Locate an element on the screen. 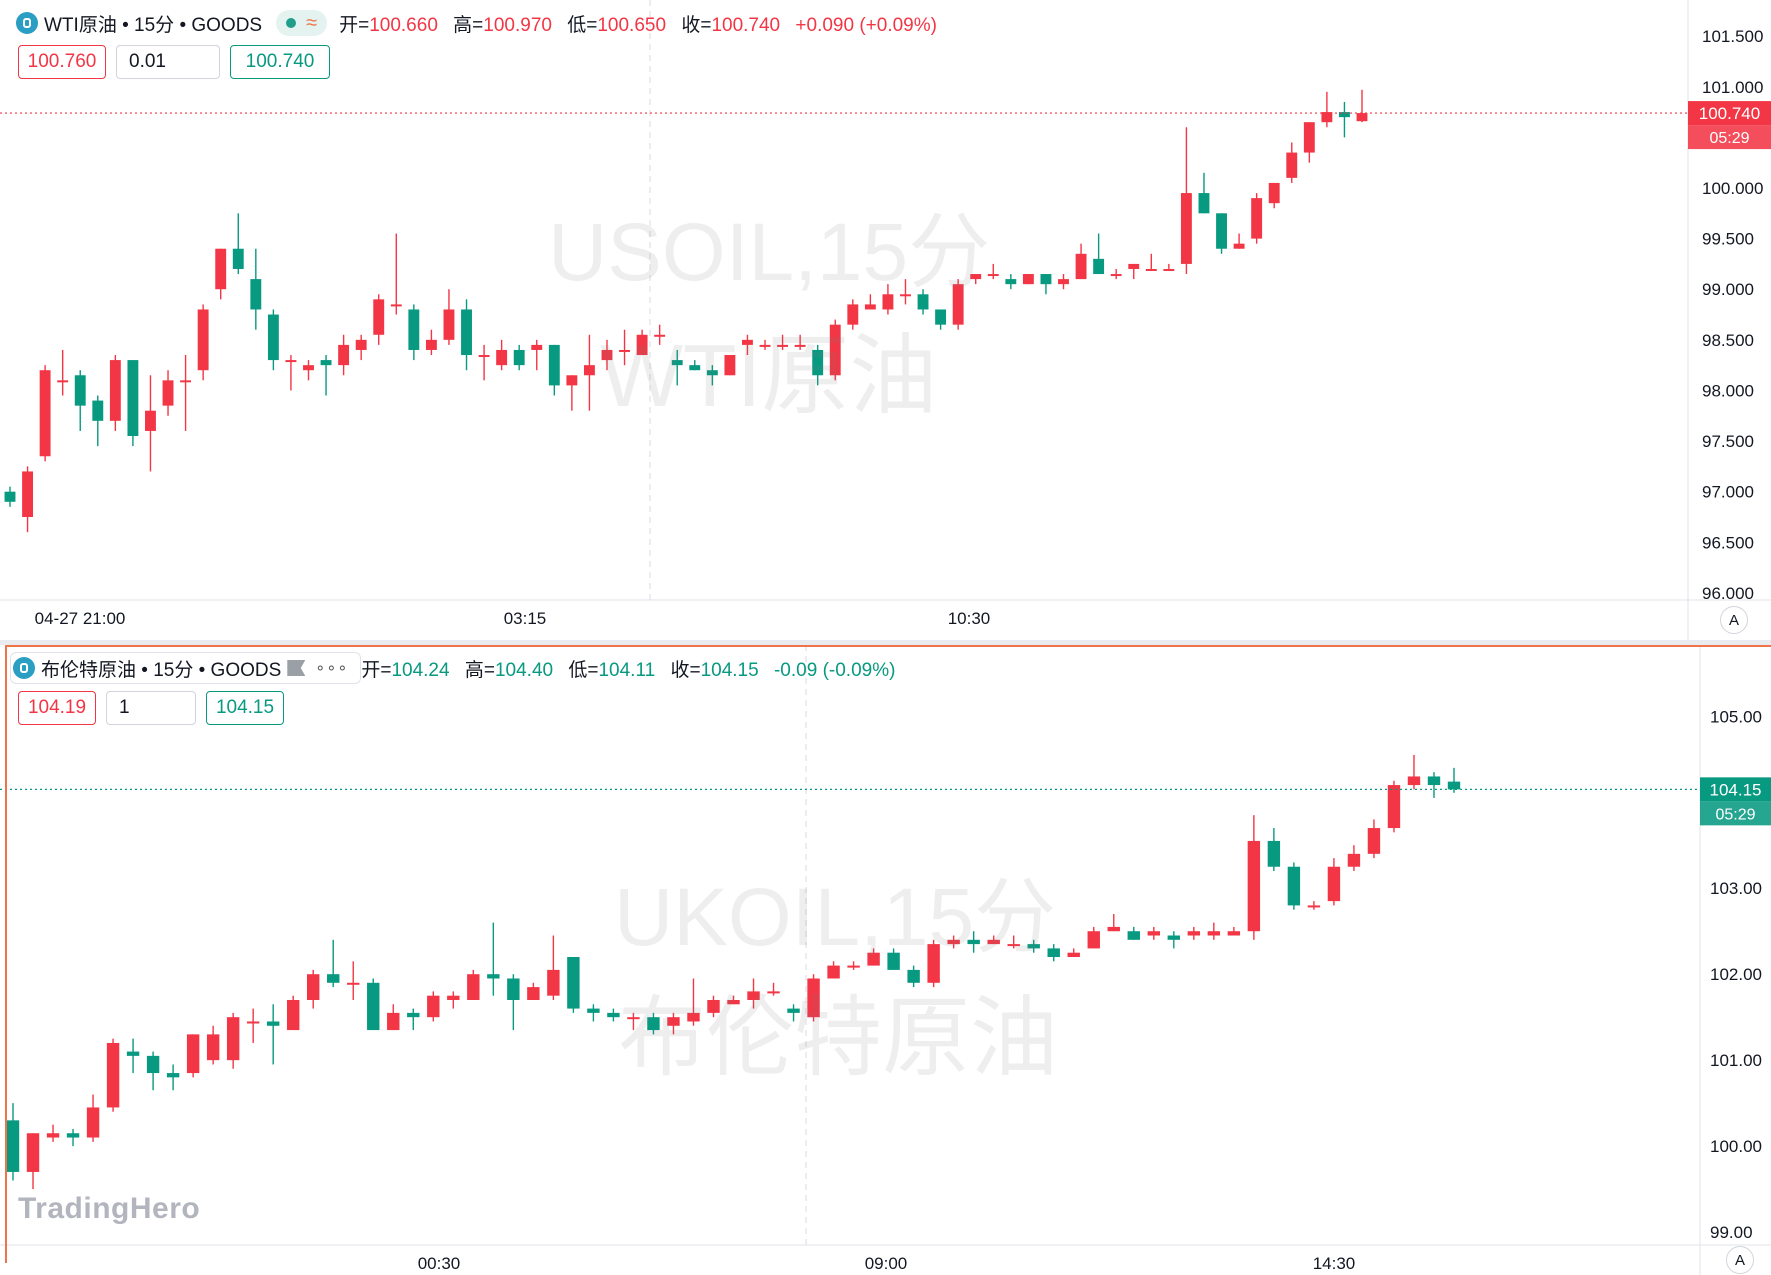 The image size is (1771, 1275). market-status-pill: ≈ is located at coordinates (302, 23).